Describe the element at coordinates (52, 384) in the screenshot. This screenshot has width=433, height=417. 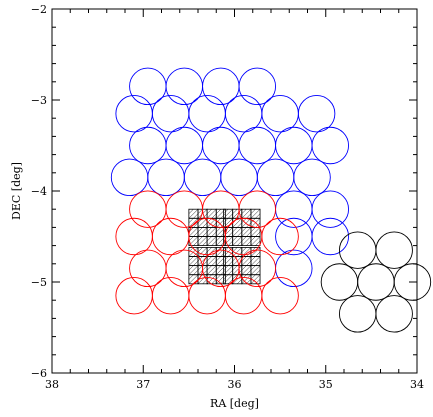
I see `x-tick-label: 38` at that location.